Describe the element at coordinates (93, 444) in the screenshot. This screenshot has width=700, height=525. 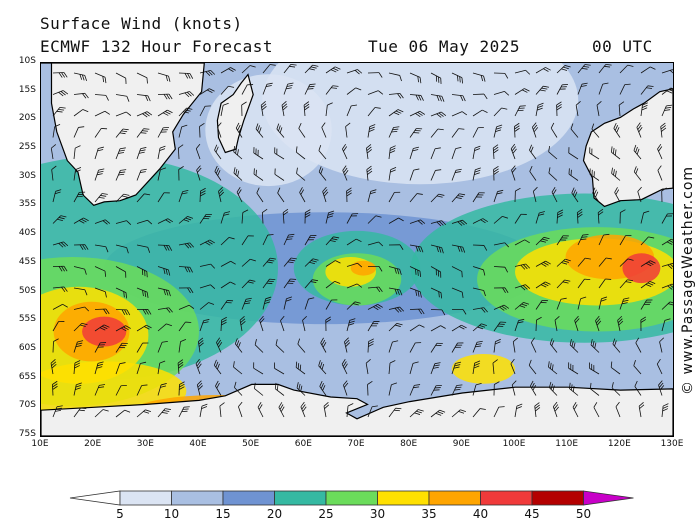
I see `lon-label: 20E` at that location.